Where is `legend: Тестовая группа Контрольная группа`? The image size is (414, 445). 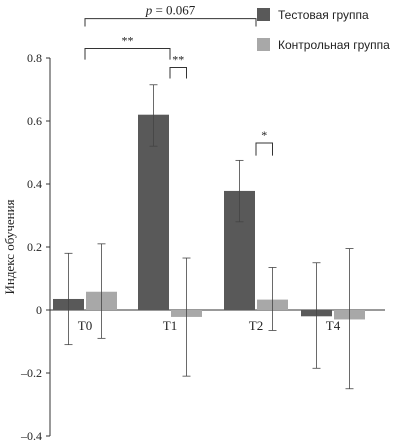 legend: Тестовая группа Контрольная группа is located at coordinates (323, 30).